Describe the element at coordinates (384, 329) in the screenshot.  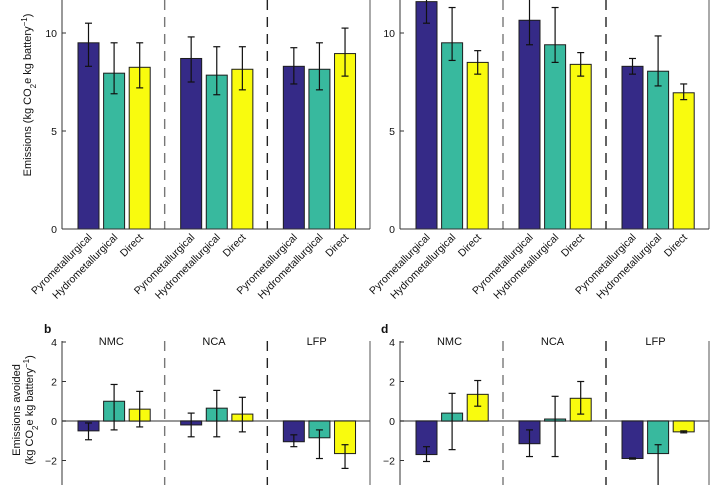
I see `panel-letter: d` at that location.